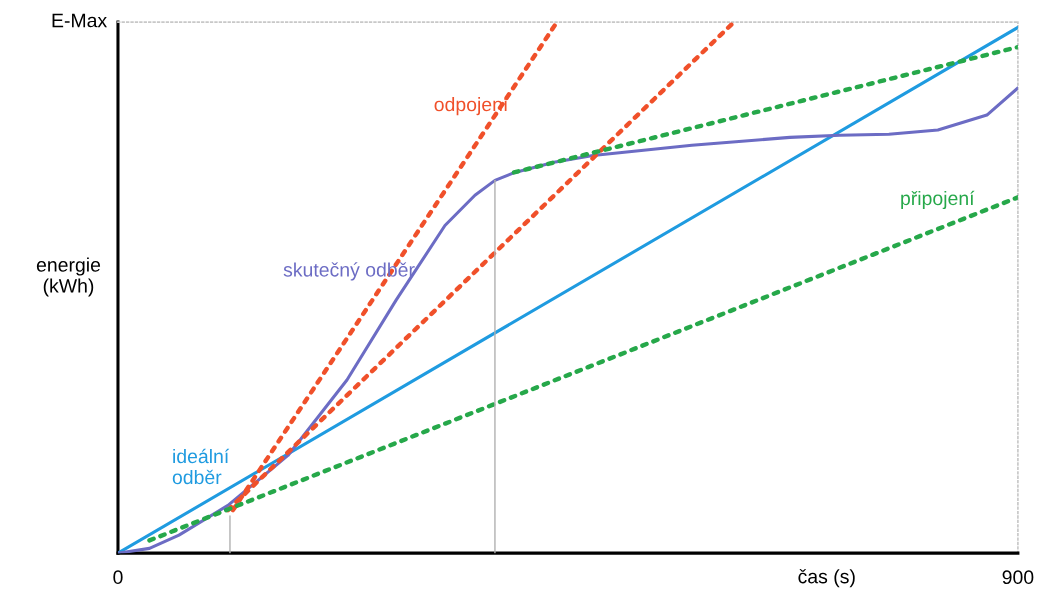  I want to click on text: E-Max, so click(79, 20).